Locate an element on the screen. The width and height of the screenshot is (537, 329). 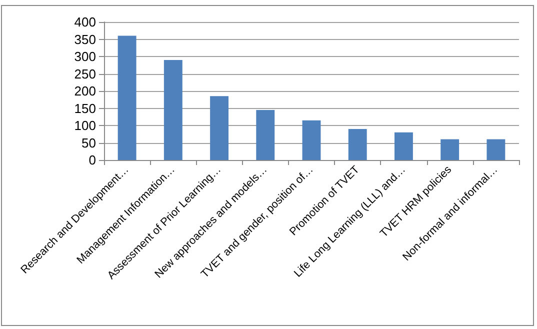
y-tick-label: 300 is located at coordinates (85, 56).